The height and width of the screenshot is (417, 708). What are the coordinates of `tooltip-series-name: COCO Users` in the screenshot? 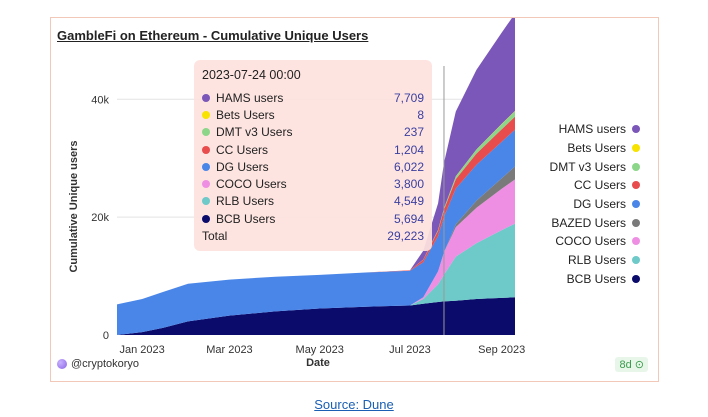 It's located at (251, 184).